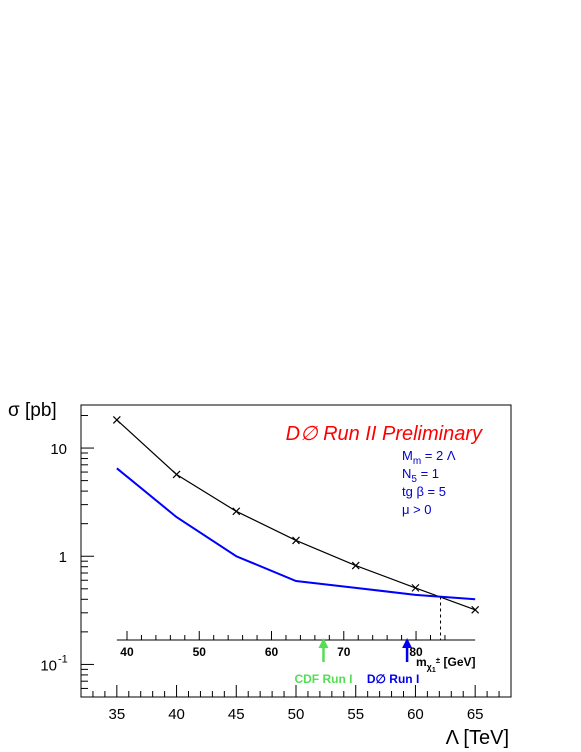  Describe the element at coordinates (127, 652) in the screenshot. I see `secondary-tick-label: 40` at that location.